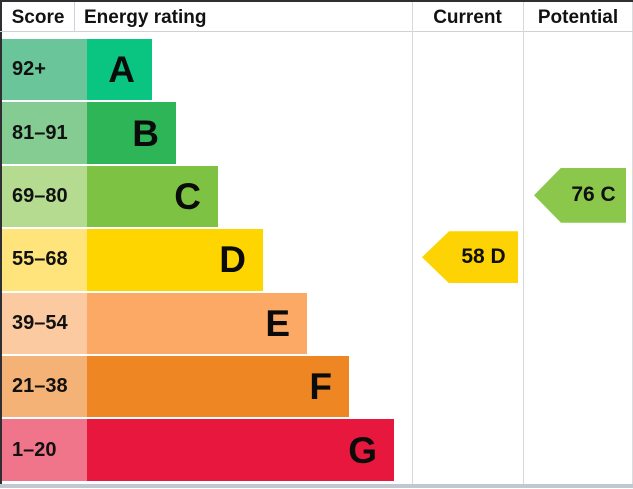  What do you see at coordinates (40, 195) in the screenshot?
I see `band-score-range-label: 69–80` at bounding box center [40, 195].